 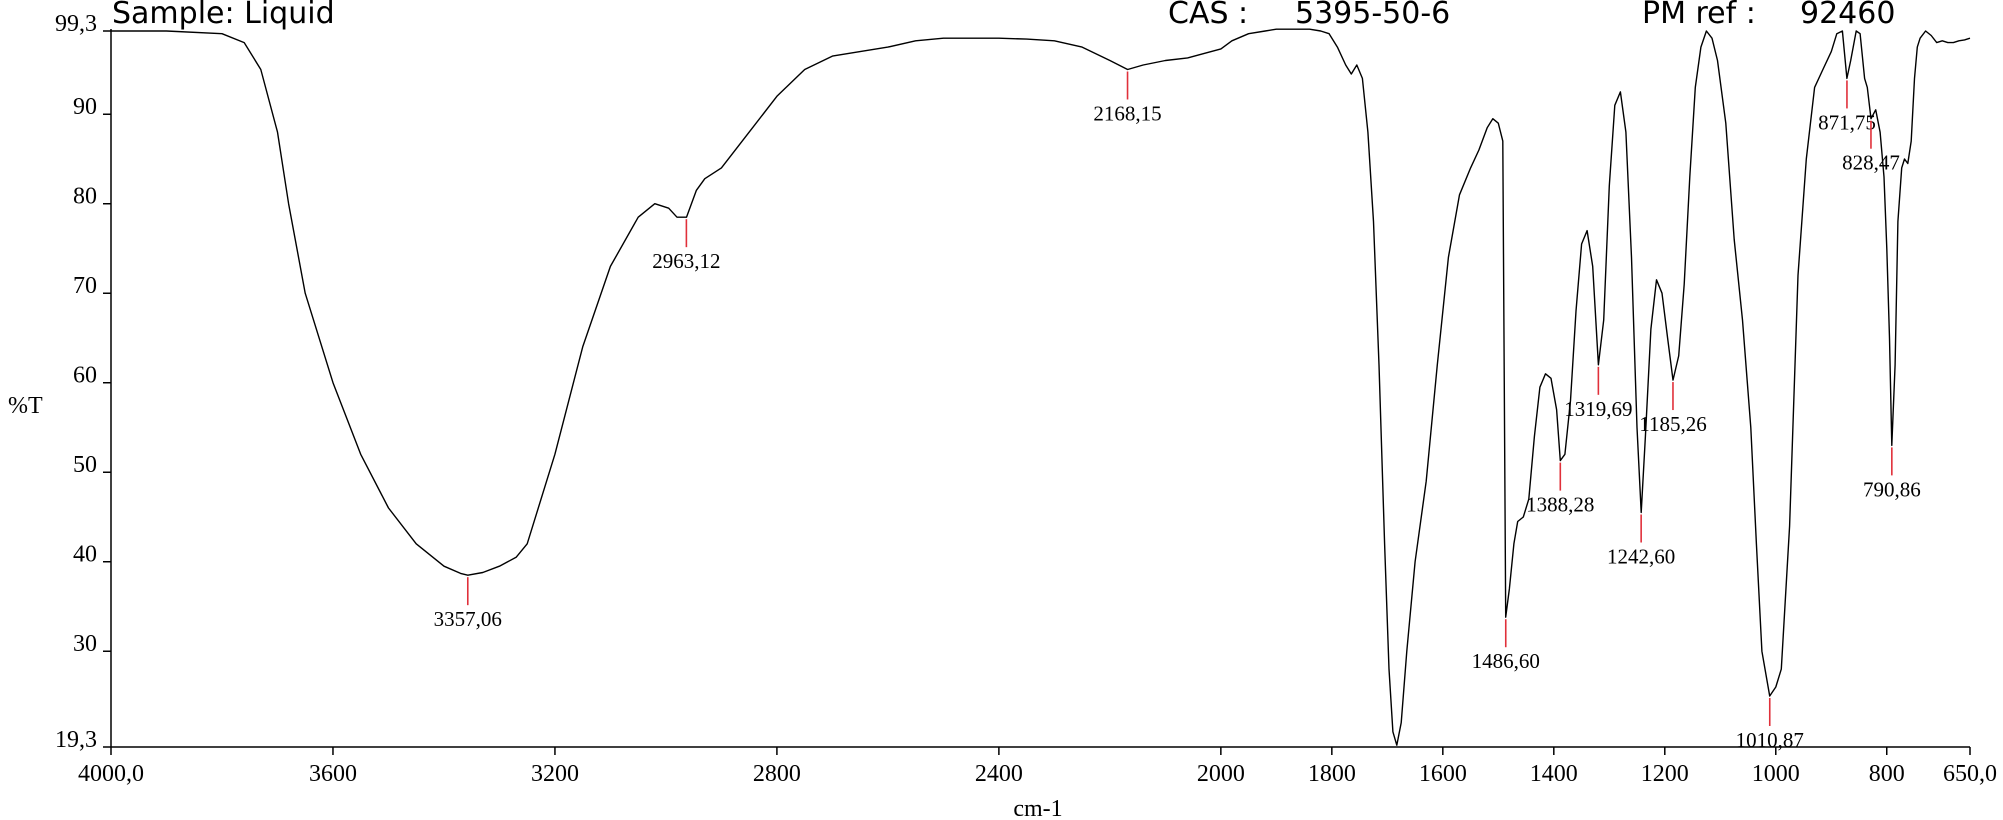 What do you see at coordinates (1892, 489) in the screenshot?
I see `peak-label: 790,86` at bounding box center [1892, 489].